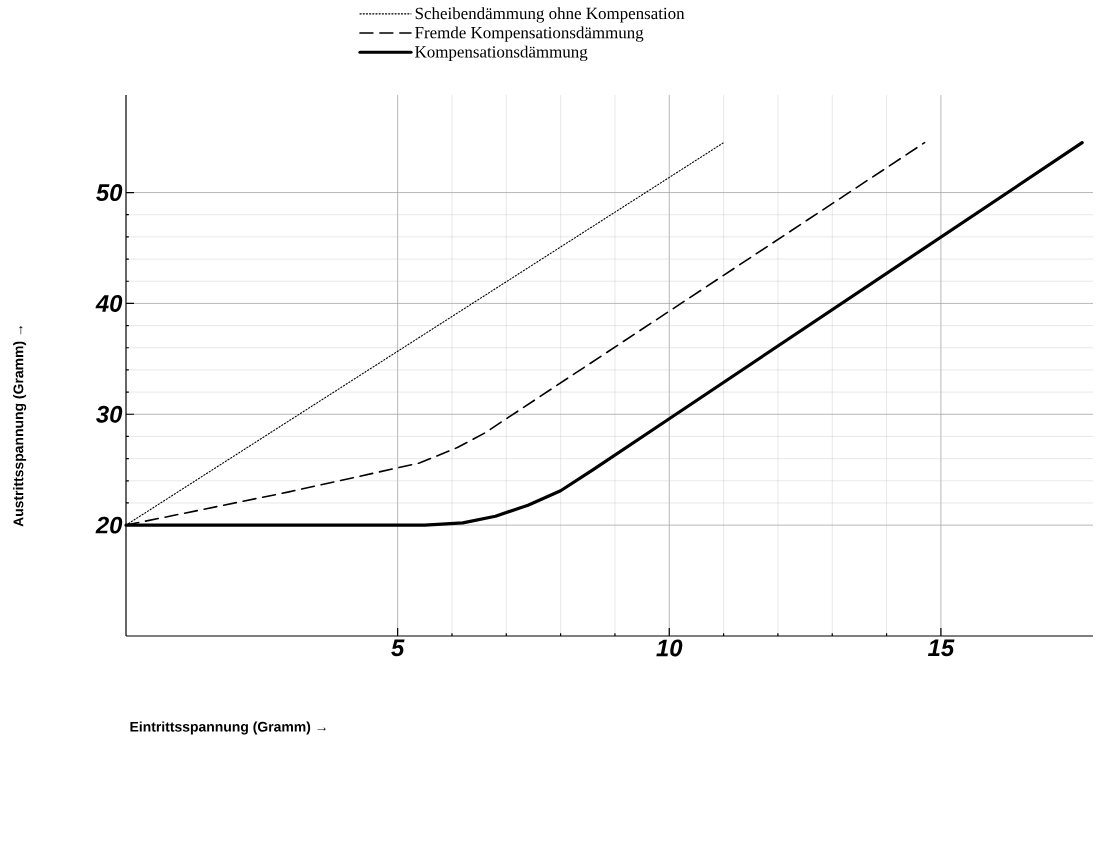 Image resolution: width=1097 pixels, height=866 pixels. What do you see at coordinates (228, 728) in the screenshot?
I see `x-axis-title: Eintrittsspannung (Gramm) →` at bounding box center [228, 728].